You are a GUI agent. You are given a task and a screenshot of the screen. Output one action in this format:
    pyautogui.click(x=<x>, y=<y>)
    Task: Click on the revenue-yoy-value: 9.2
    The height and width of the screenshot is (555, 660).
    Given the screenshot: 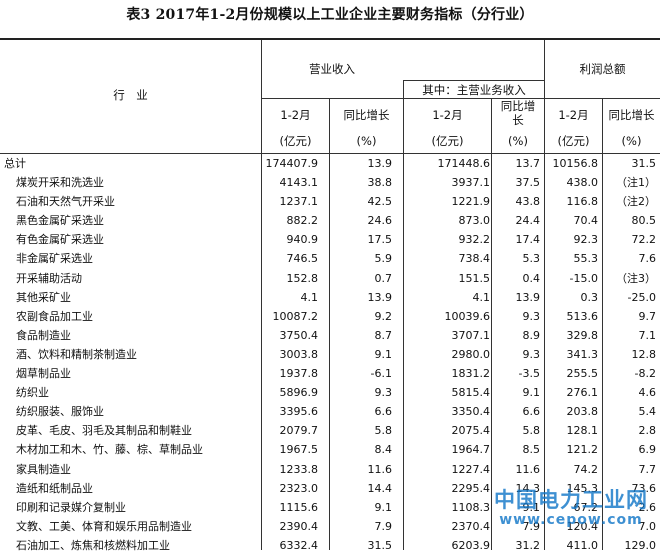 What is the action you would take?
    pyautogui.click(x=383, y=316)
    